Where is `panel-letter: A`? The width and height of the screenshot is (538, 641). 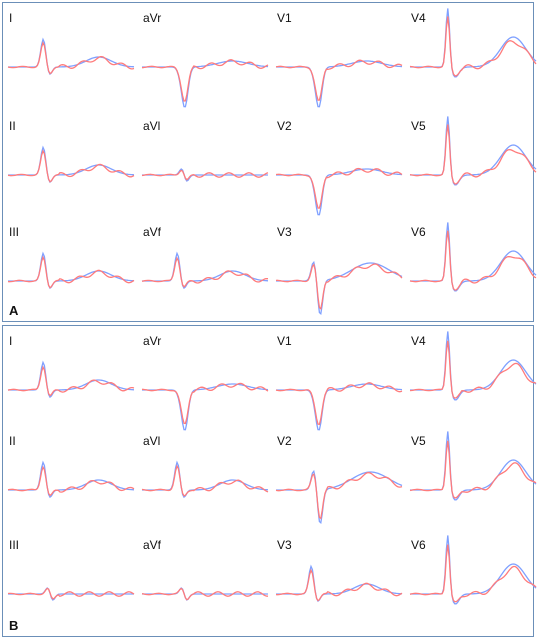
panel-letter: A is located at coordinates (14, 310).